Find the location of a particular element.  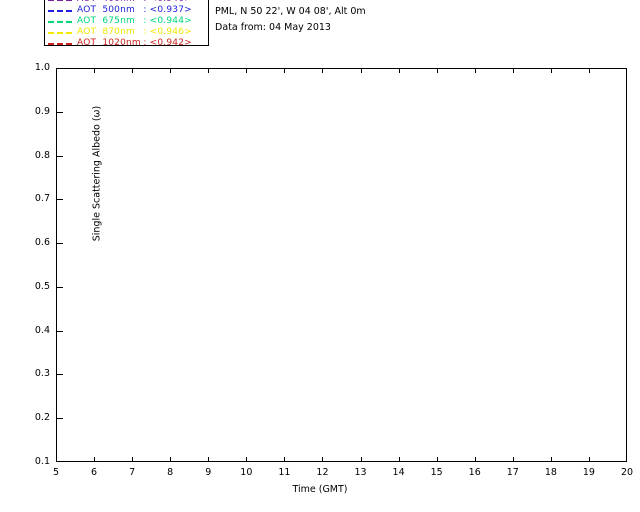

x-tick-label: 15 is located at coordinates (436, 472).